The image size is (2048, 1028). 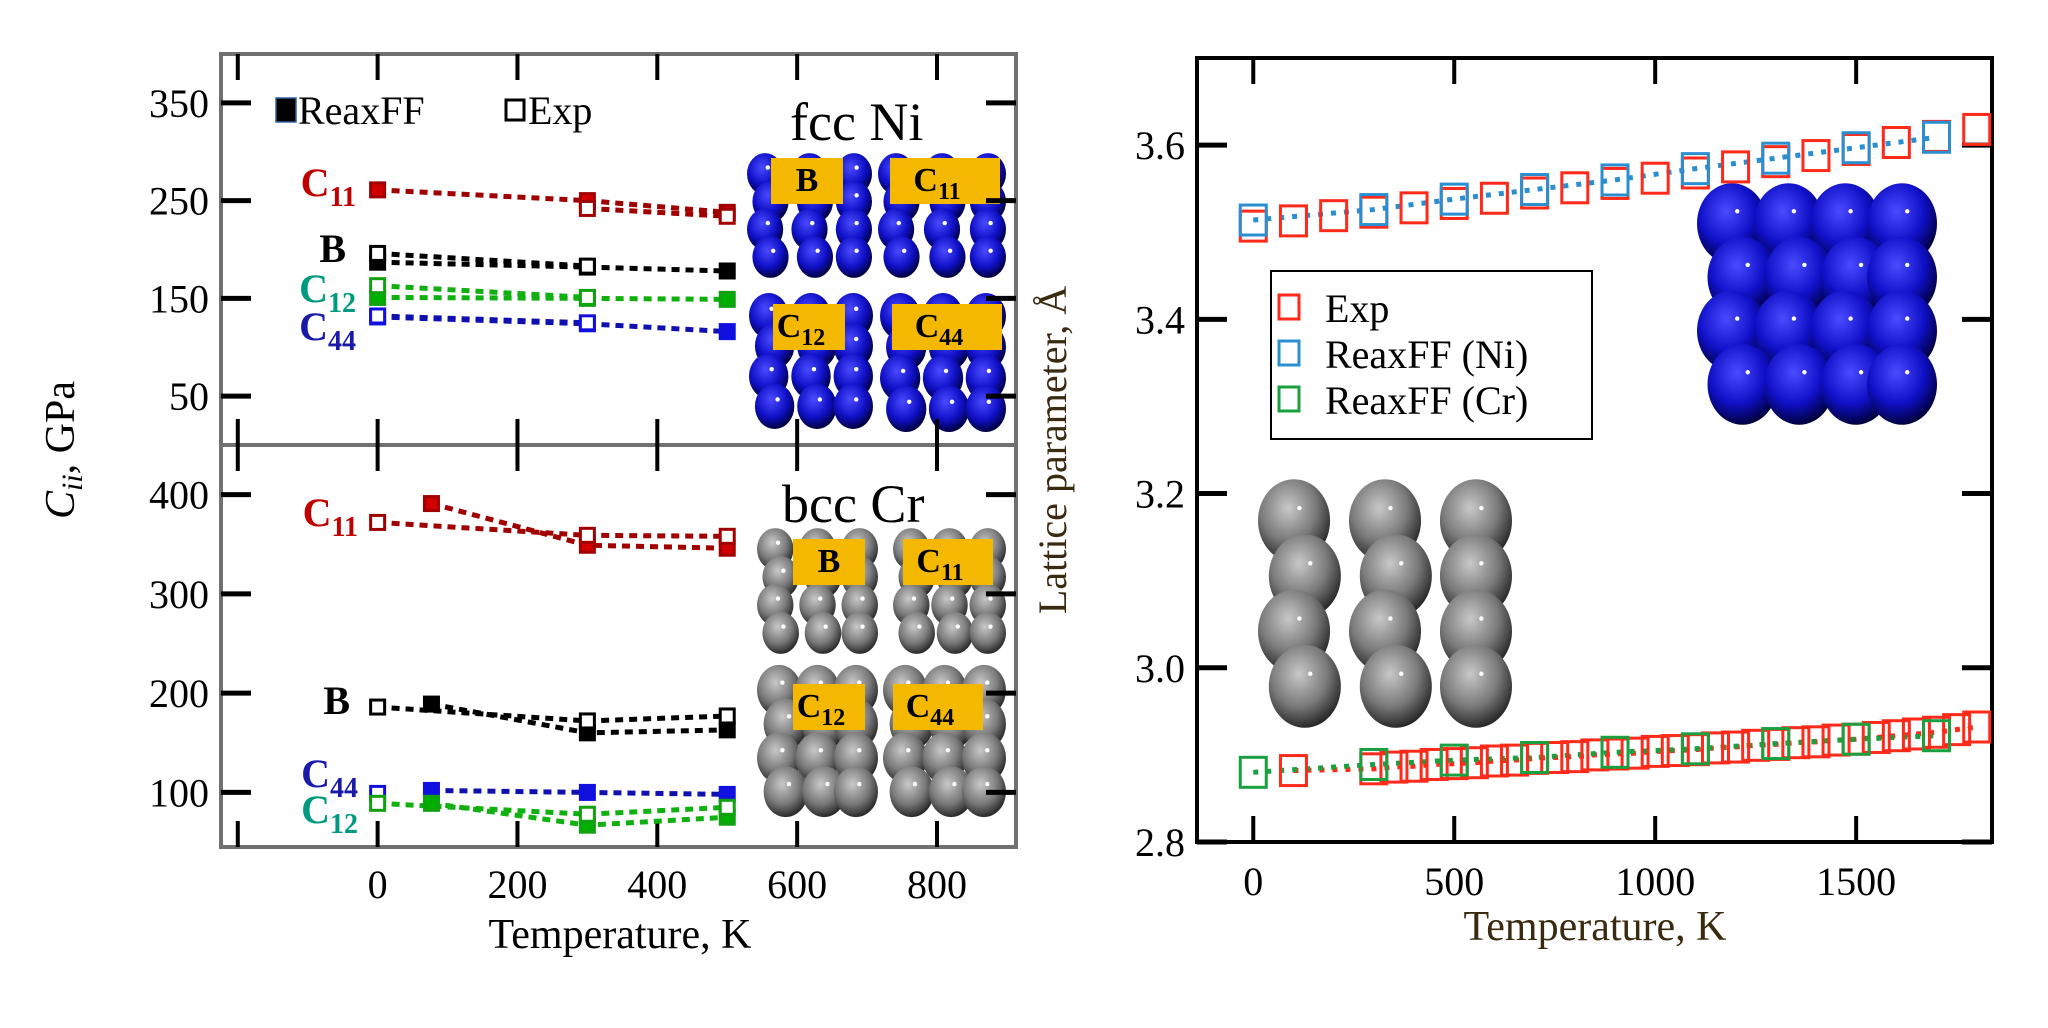 I want to click on inset-label-c11: C11, so click(x=948, y=562).